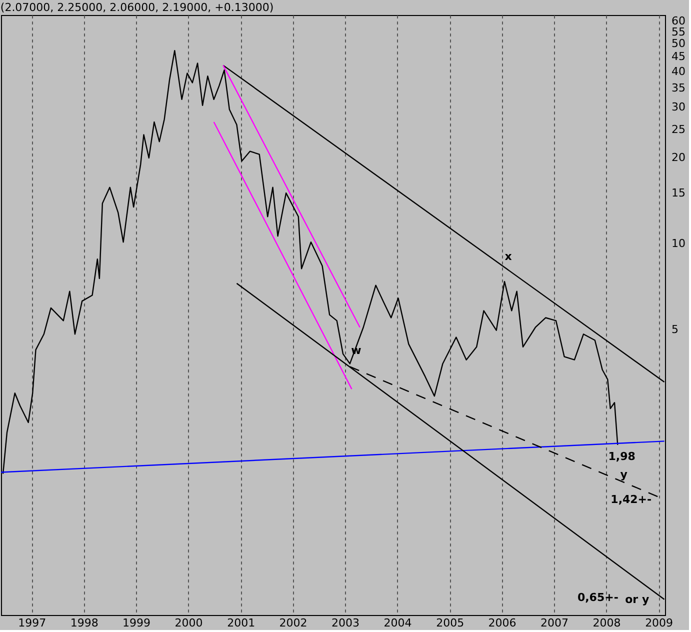 The image size is (691, 632). I want to click on annotation: 0,65+-, so click(597, 597).